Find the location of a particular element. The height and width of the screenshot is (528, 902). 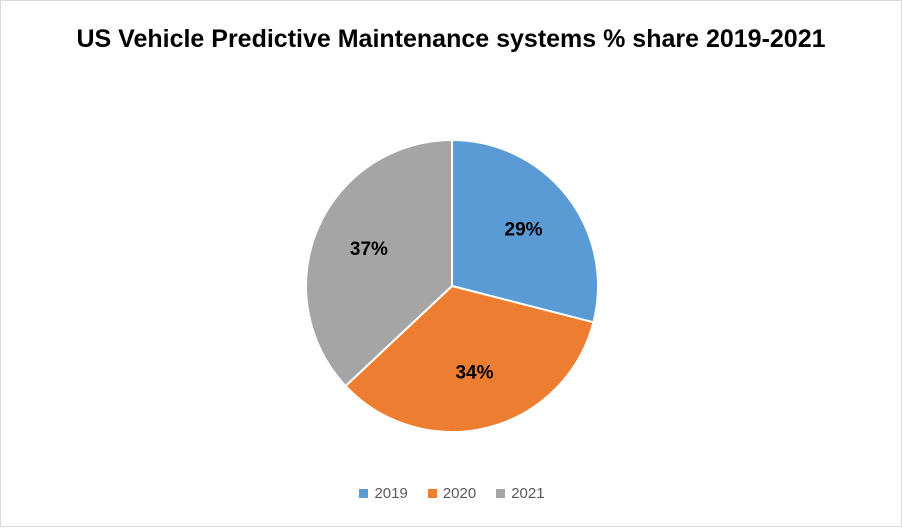

pie-slice-2019 is located at coordinates (525, 231).